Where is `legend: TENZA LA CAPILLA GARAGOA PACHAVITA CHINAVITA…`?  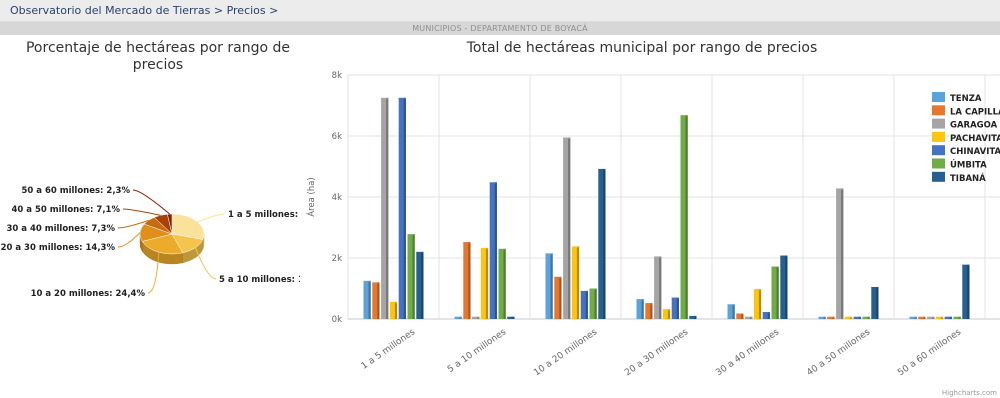 legend: TENZA LA CAPILLA GARAGOA PACHAVITA CHINAVITA… is located at coordinates (966, 138).